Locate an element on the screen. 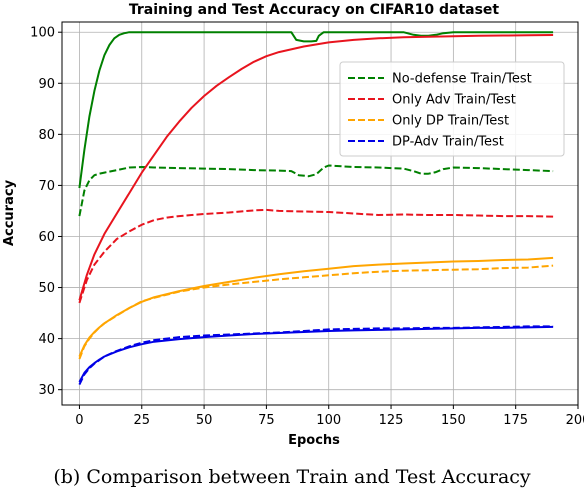 The height and width of the screenshot is (496, 584). x-tick-label: 175 is located at coordinates (515, 420).